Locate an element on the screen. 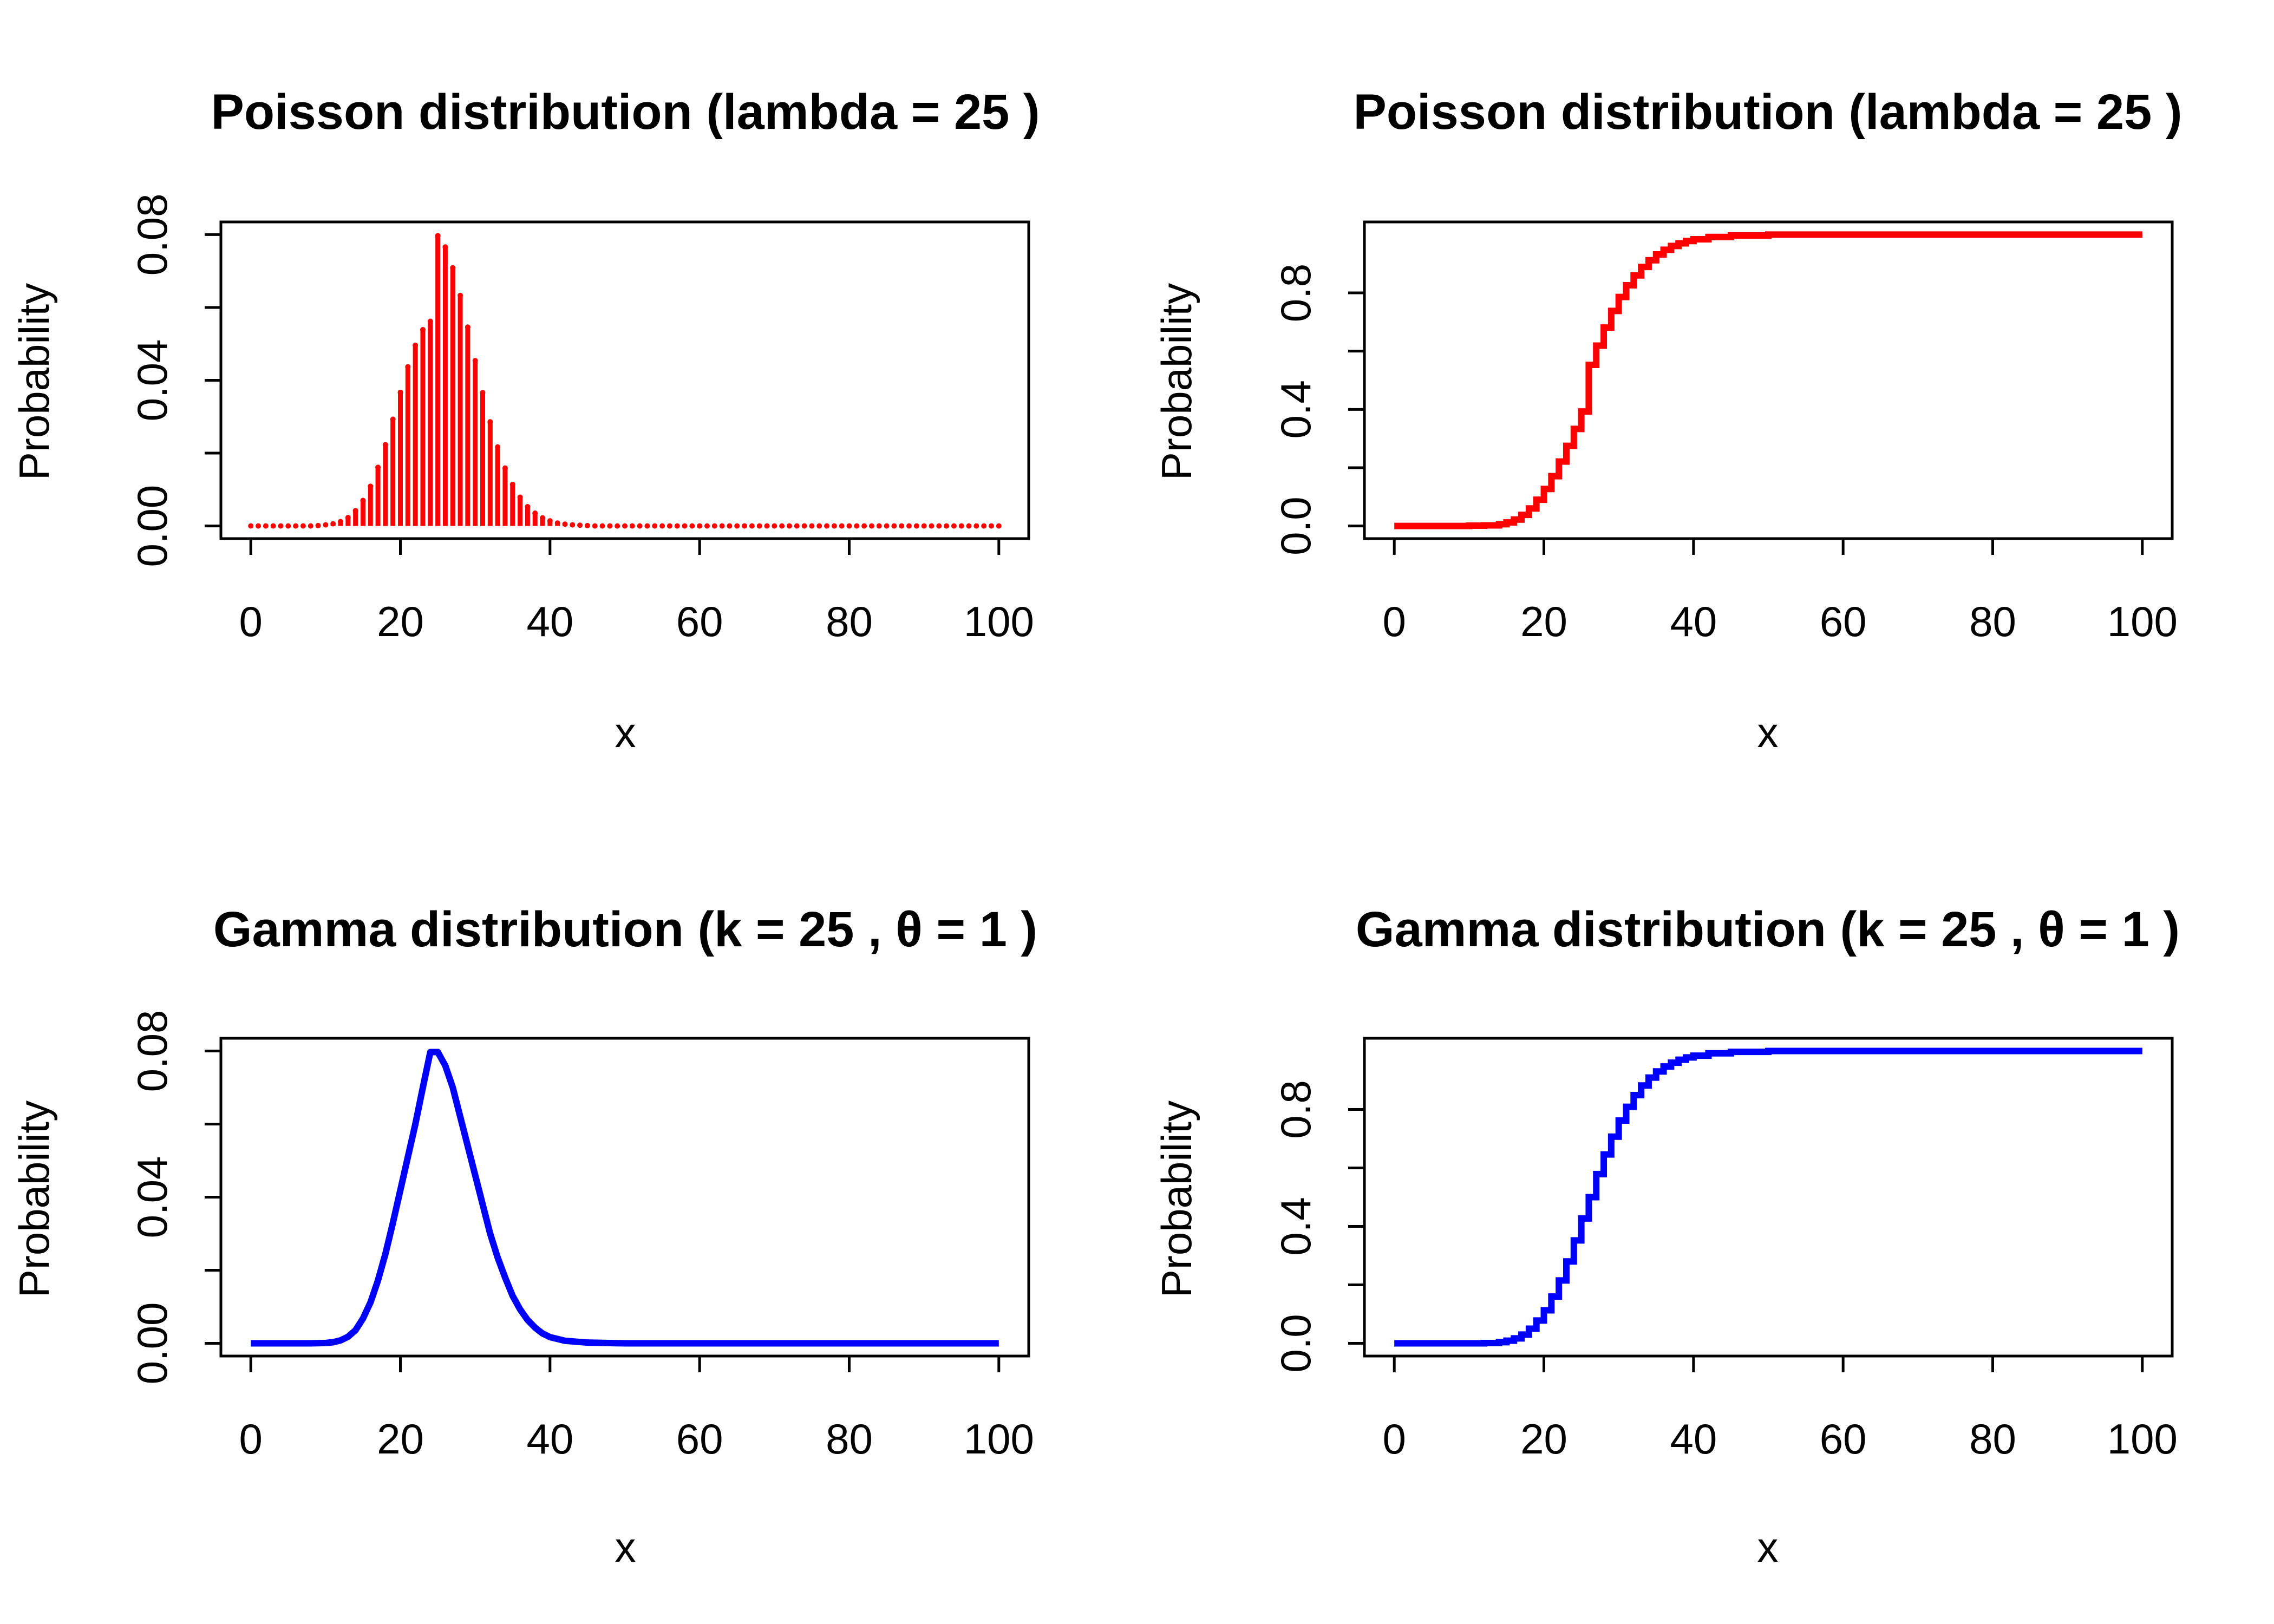  y-tick-label: 0.00 is located at coordinates (152, 526).